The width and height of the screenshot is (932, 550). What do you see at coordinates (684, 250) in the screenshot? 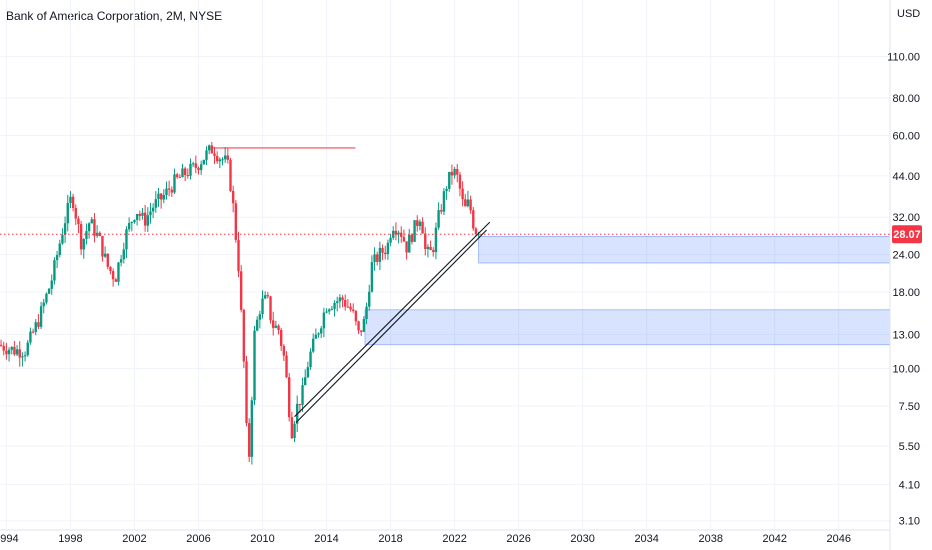
I see `support-zone-upper` at bounding box center [684, 250].